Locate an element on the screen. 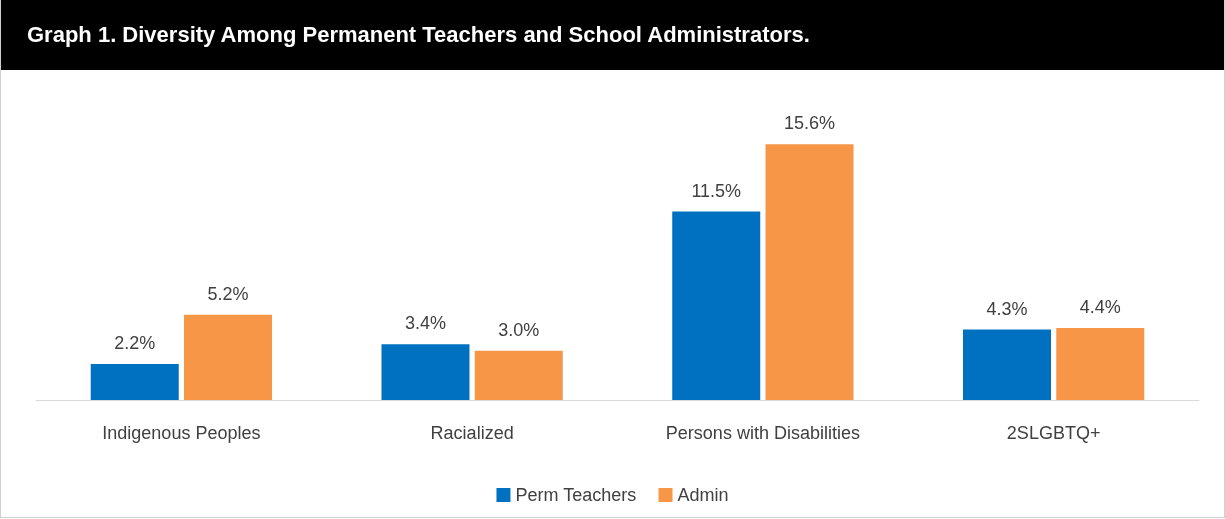  data-label: 4.4% is located at coordinates (1100, 306).